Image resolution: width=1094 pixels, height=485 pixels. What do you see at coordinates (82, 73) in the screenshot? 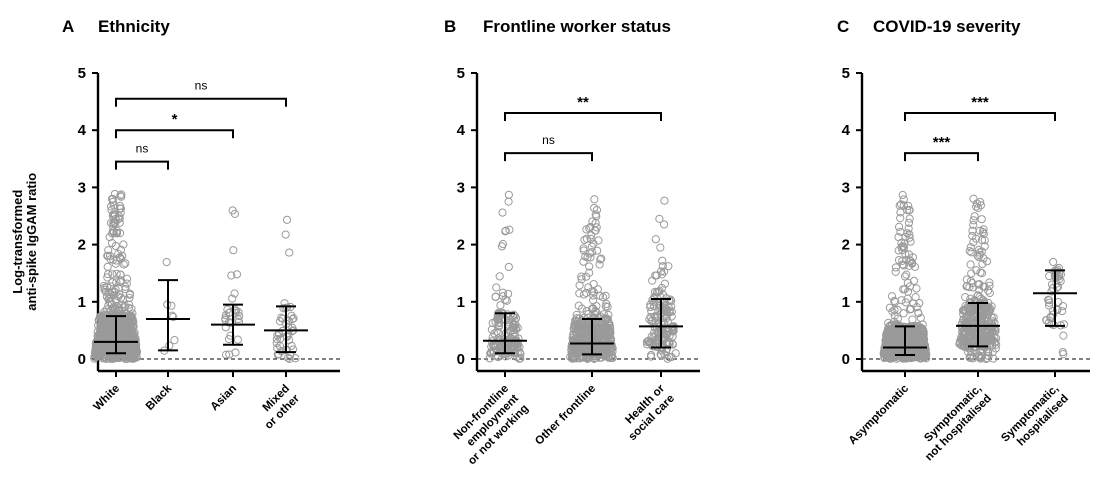
I see `y-tick-label: 5` at bounding box center [82, 73].